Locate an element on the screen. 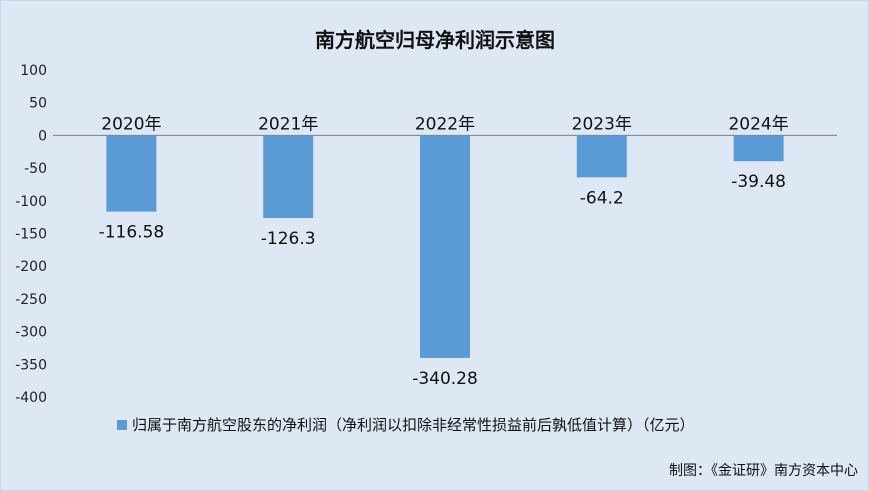  category-label: 2023年 is located at coordinates (602, 124).